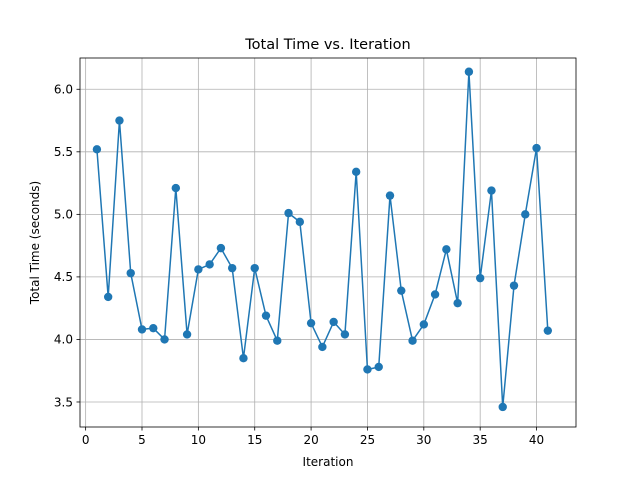 The image size is (640, 480). What do you see at coordinates (328, 462) in the screenshot?
I see `x-axis-label: Iteration` at bounding box center [328, 462].